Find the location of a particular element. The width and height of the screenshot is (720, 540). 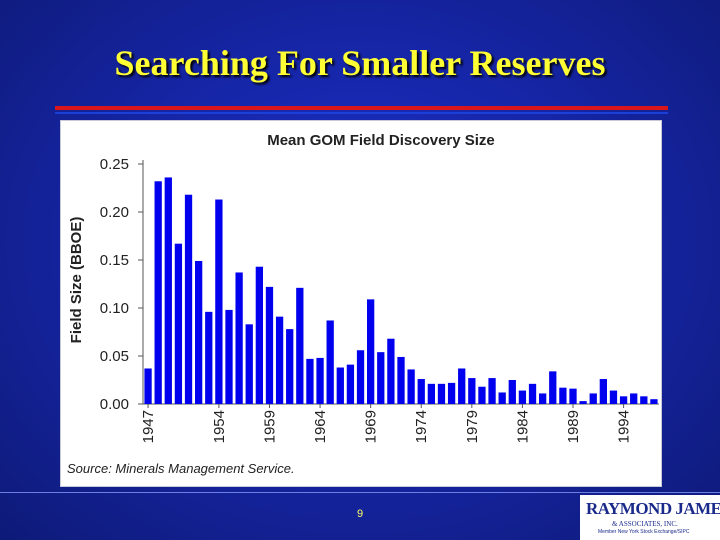

bar-1972 is located at coordinates (401, 380).